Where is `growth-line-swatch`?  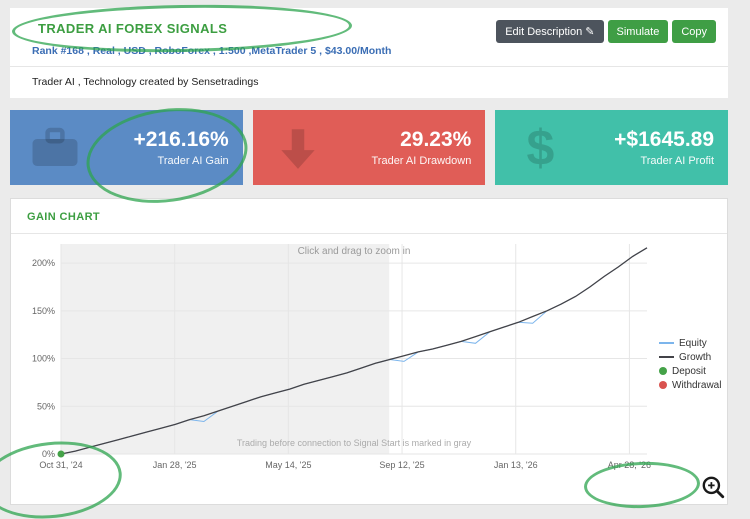
growth-line-swatch is located at coordinates (666, 357).